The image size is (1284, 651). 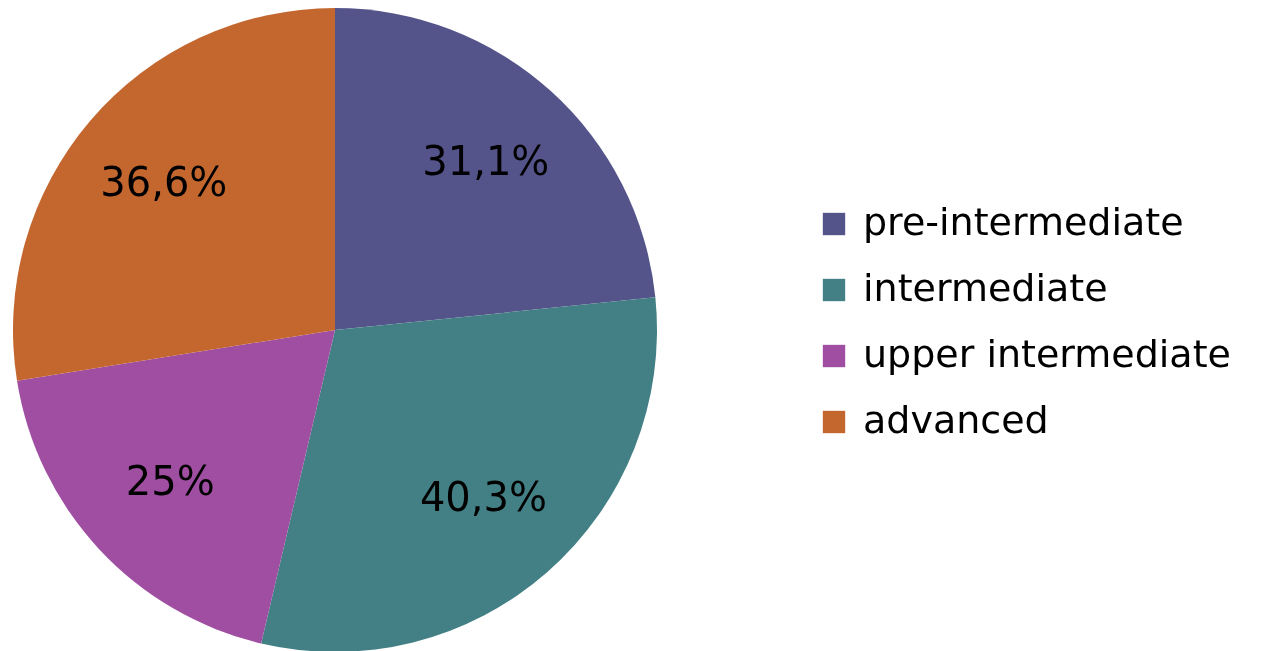 What do you see at coordinates (956, 420) in the screenshot?
I see `legend-label: advanced` at bounding box center [956, 420].